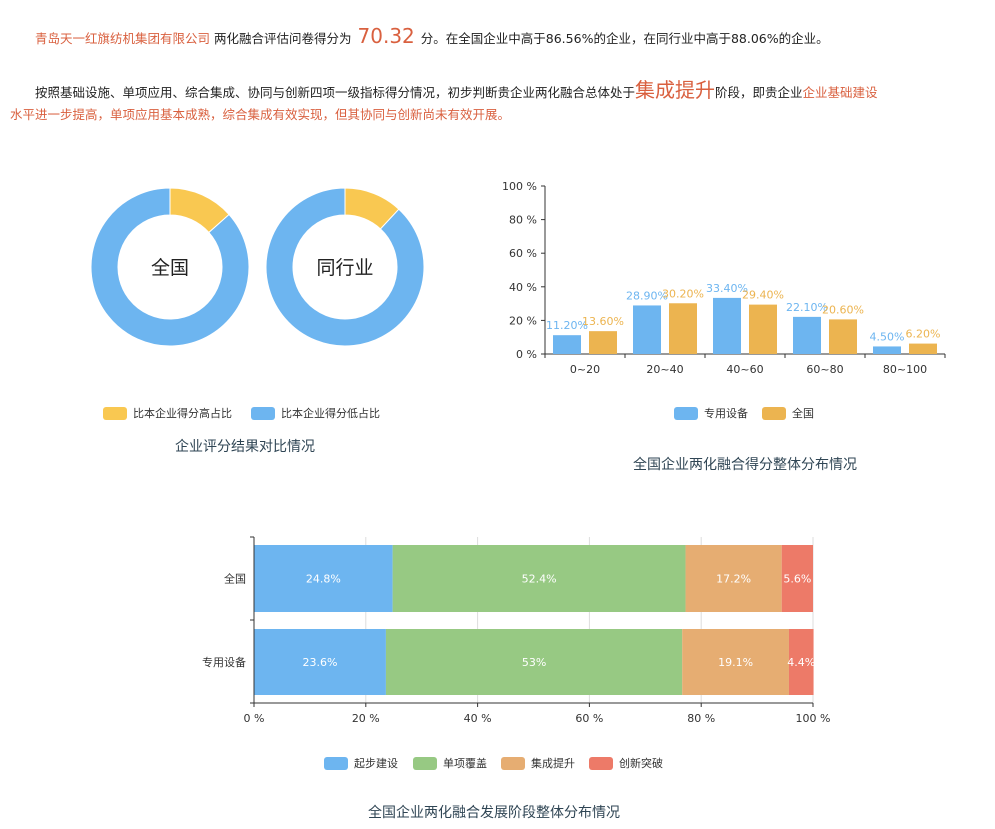 Image resolution: width=995 pixels, height=829 pixels. What do you see at coordinates (224, 662) in the screenshot?
I see `y-category-label: 专用设备` at bounding box center [224, 662].